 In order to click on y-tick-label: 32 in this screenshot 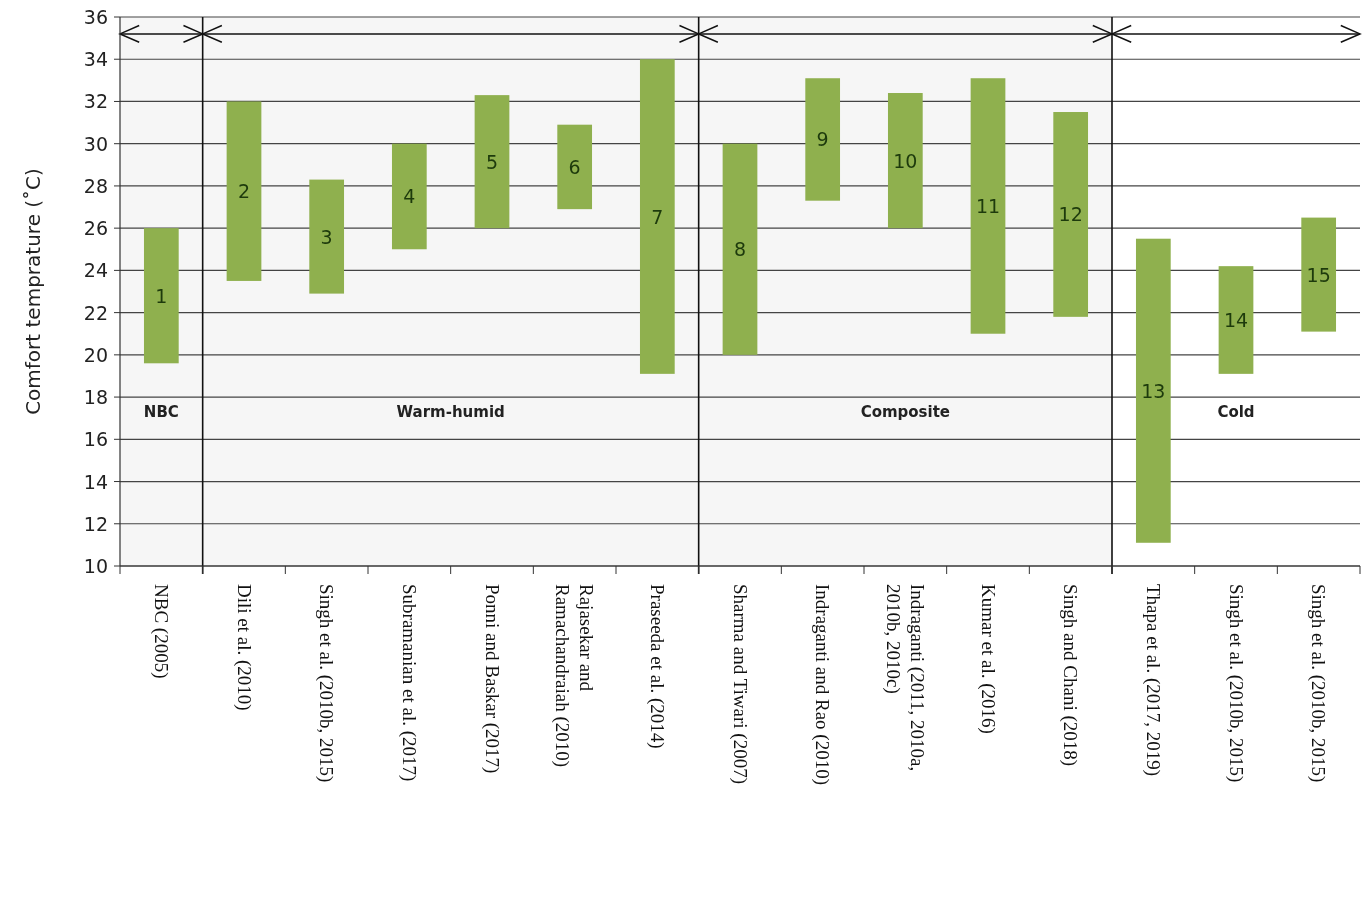, I will do `click(95, 101)`.